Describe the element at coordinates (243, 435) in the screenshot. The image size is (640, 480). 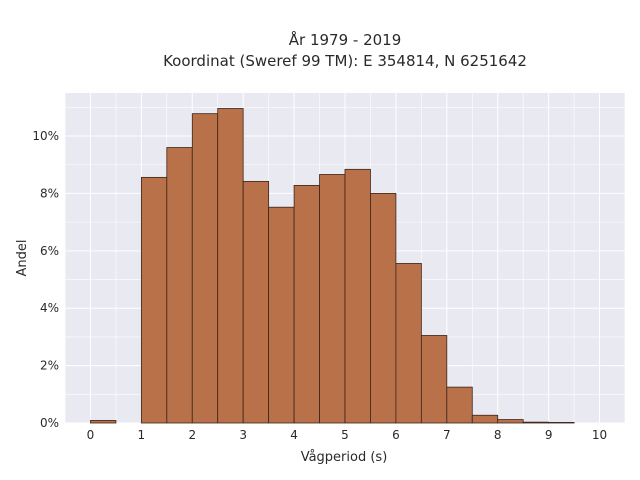
I see `x-tick-label: 3` at that location.